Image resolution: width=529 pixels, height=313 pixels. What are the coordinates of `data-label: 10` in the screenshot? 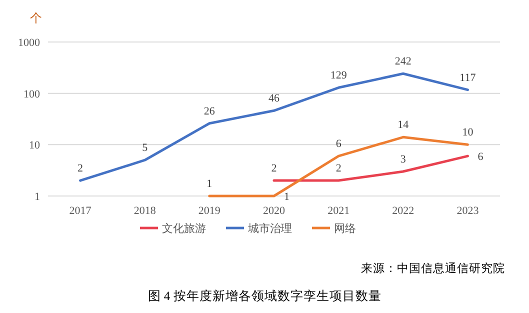 It's located at (468, 132).